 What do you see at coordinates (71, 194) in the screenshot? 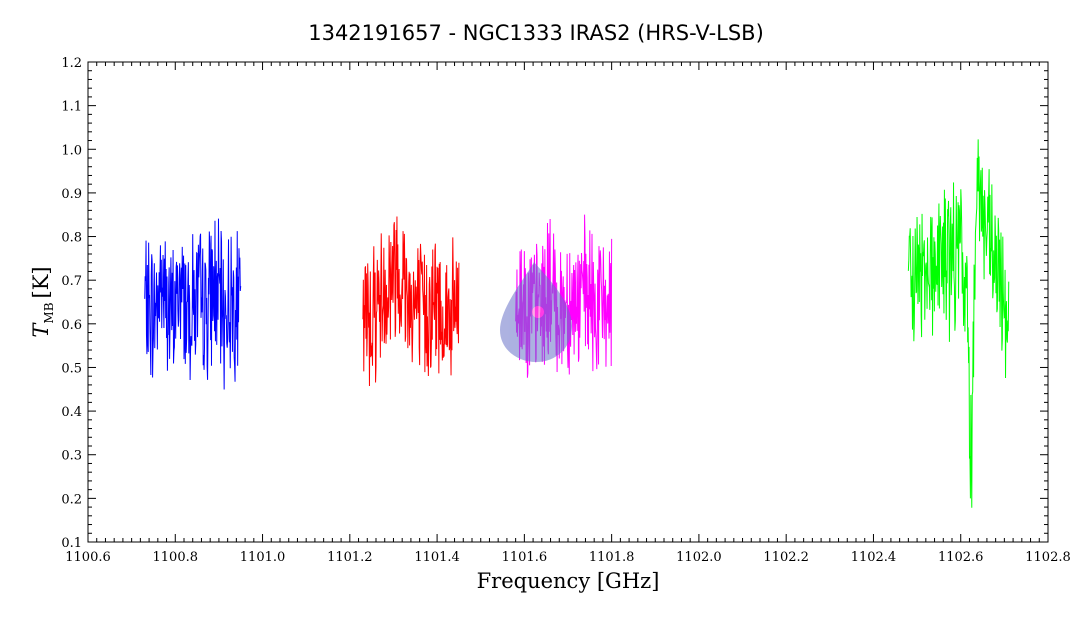
I see `y-tick-label: 0.9` at bounding box center [71, 194].